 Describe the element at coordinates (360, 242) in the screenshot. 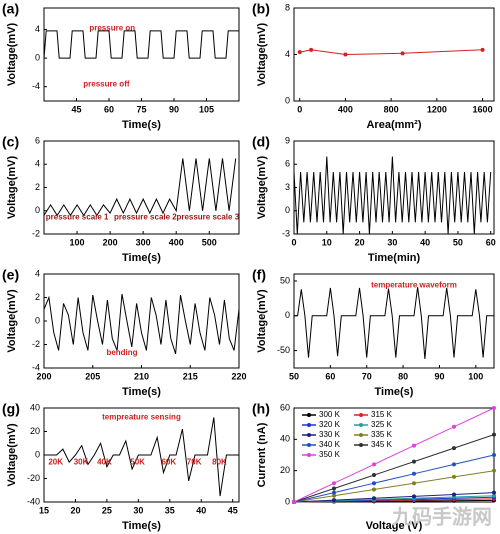

I see `x-tick-label: 20` at that location.